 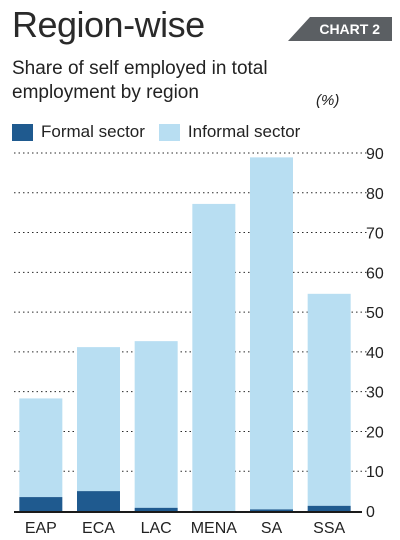 I want to click on y-tick-label: 90, so click(x=375, y=154).